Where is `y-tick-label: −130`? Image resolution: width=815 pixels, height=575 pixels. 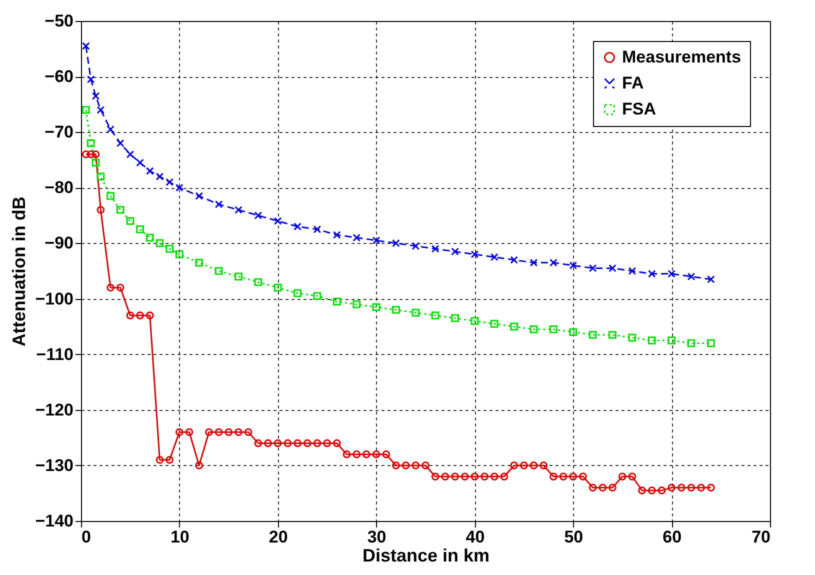
y-tick-label: −130 is located at coordinates (54, 465).